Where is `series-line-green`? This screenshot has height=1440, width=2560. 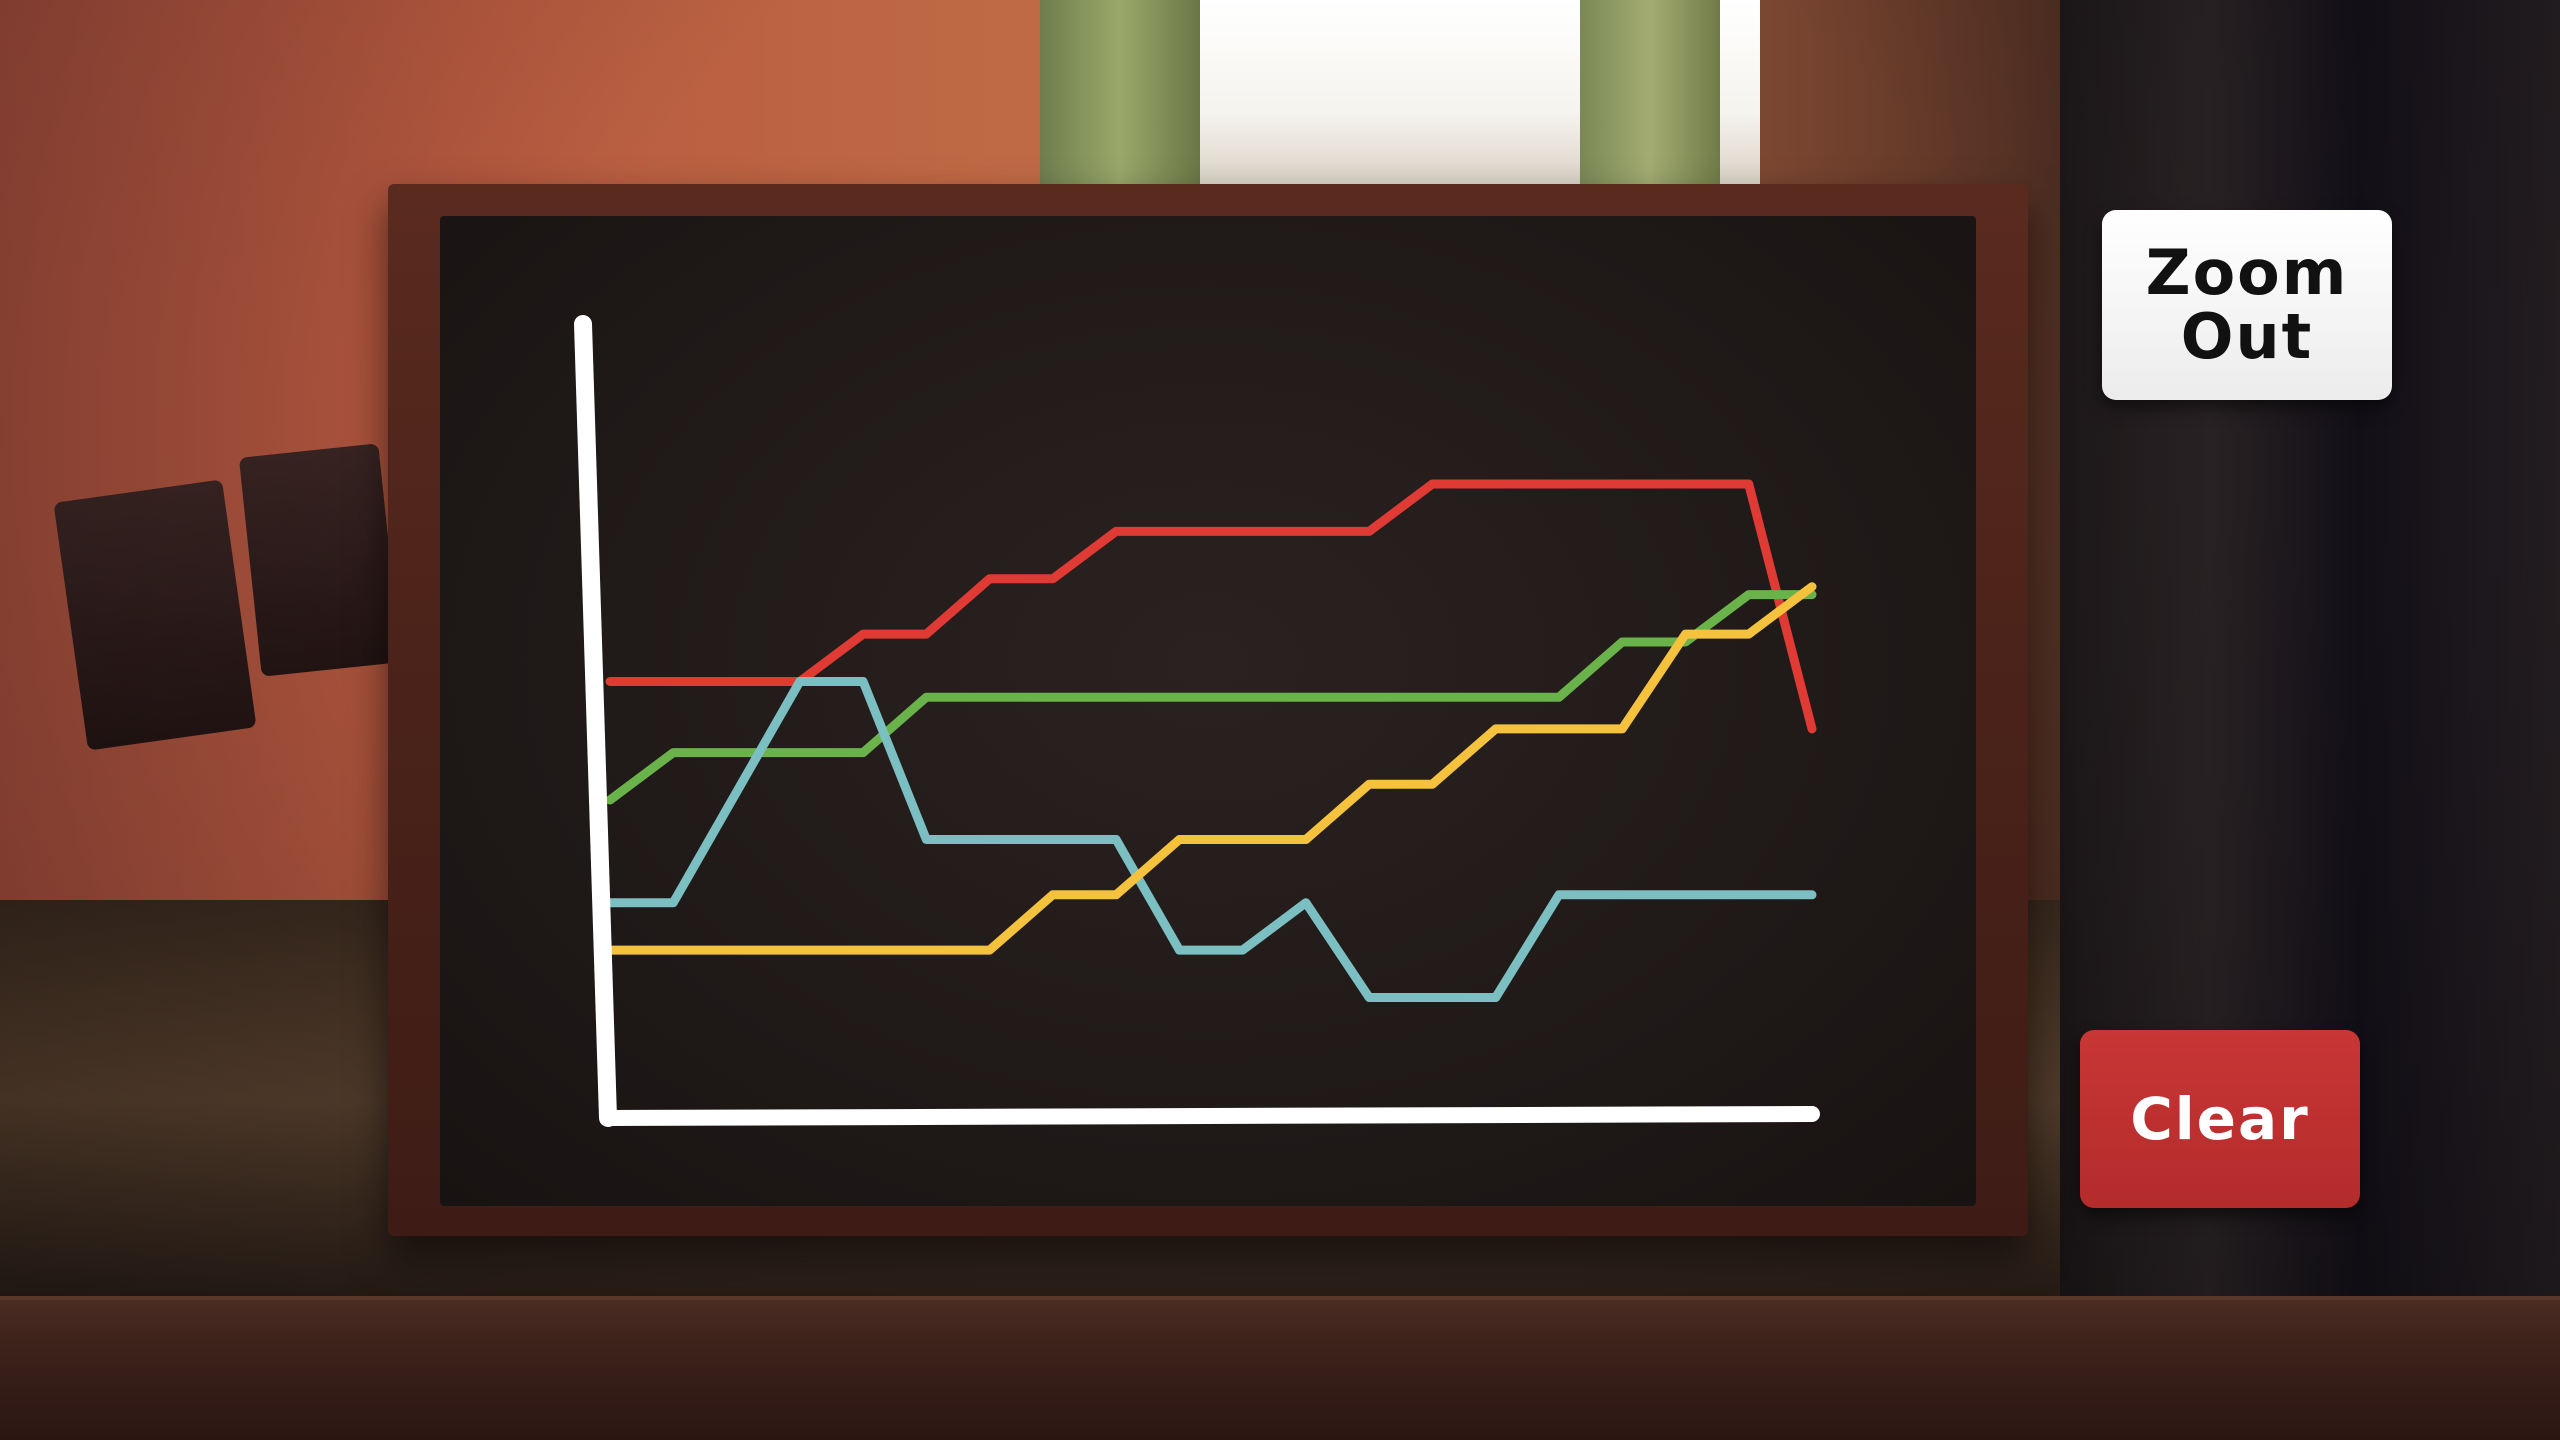 series-line-green is located at coordinates (1211, 697).